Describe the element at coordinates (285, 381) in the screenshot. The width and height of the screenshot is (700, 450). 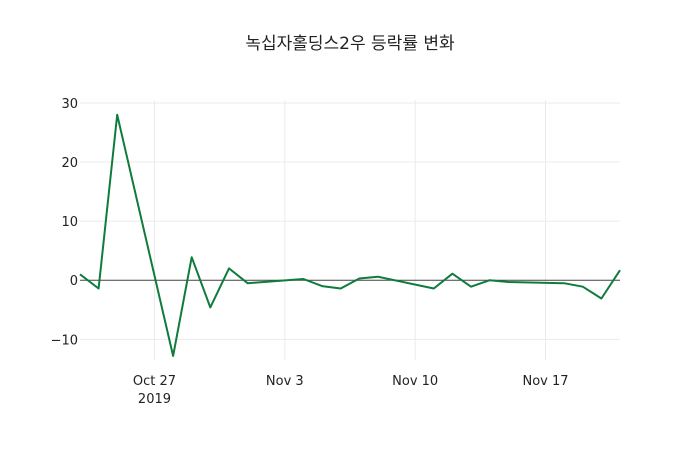
I see `x-tick-label: Nov 3` at that location.